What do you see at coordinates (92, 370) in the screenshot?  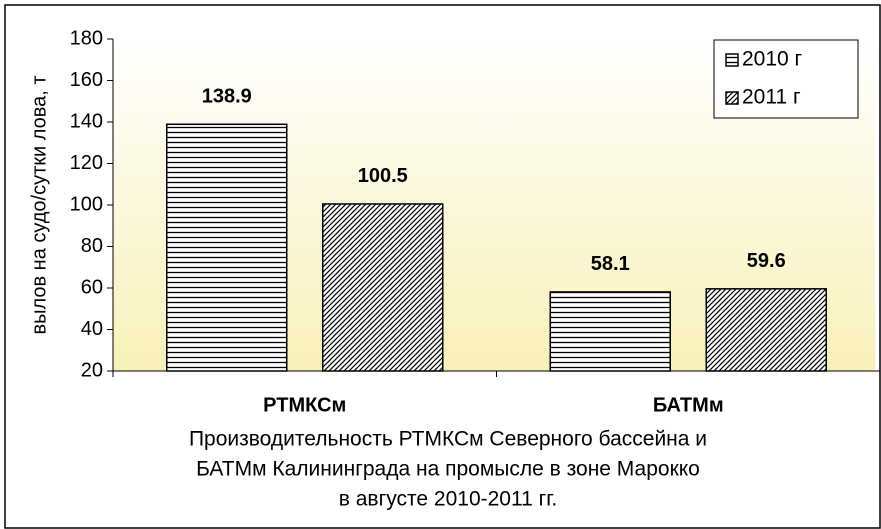 I see `y-tick-label: 20` at bounding box center [92, 370].